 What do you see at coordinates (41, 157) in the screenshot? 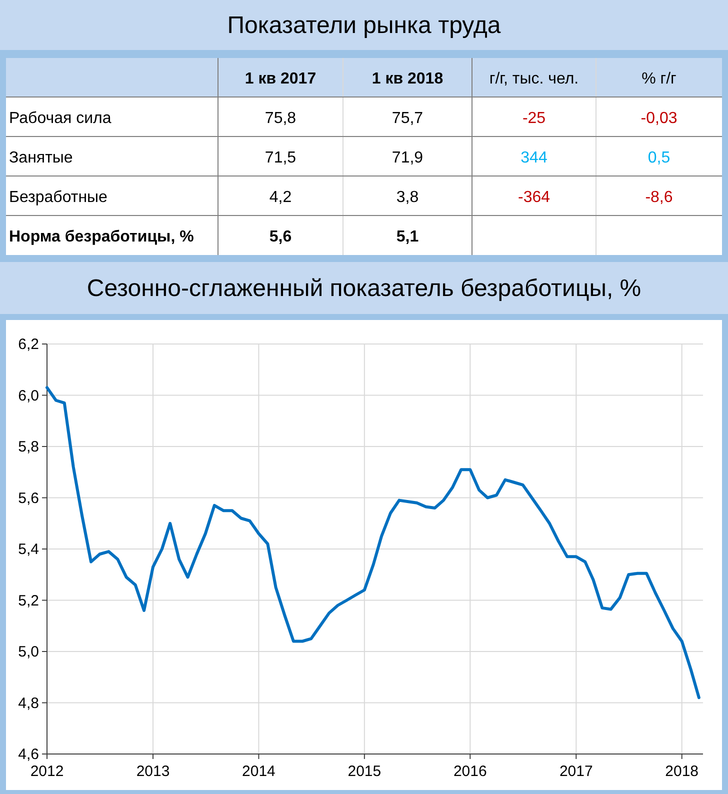
I see `category-label: Занятые` at bounding box center [41, 157].